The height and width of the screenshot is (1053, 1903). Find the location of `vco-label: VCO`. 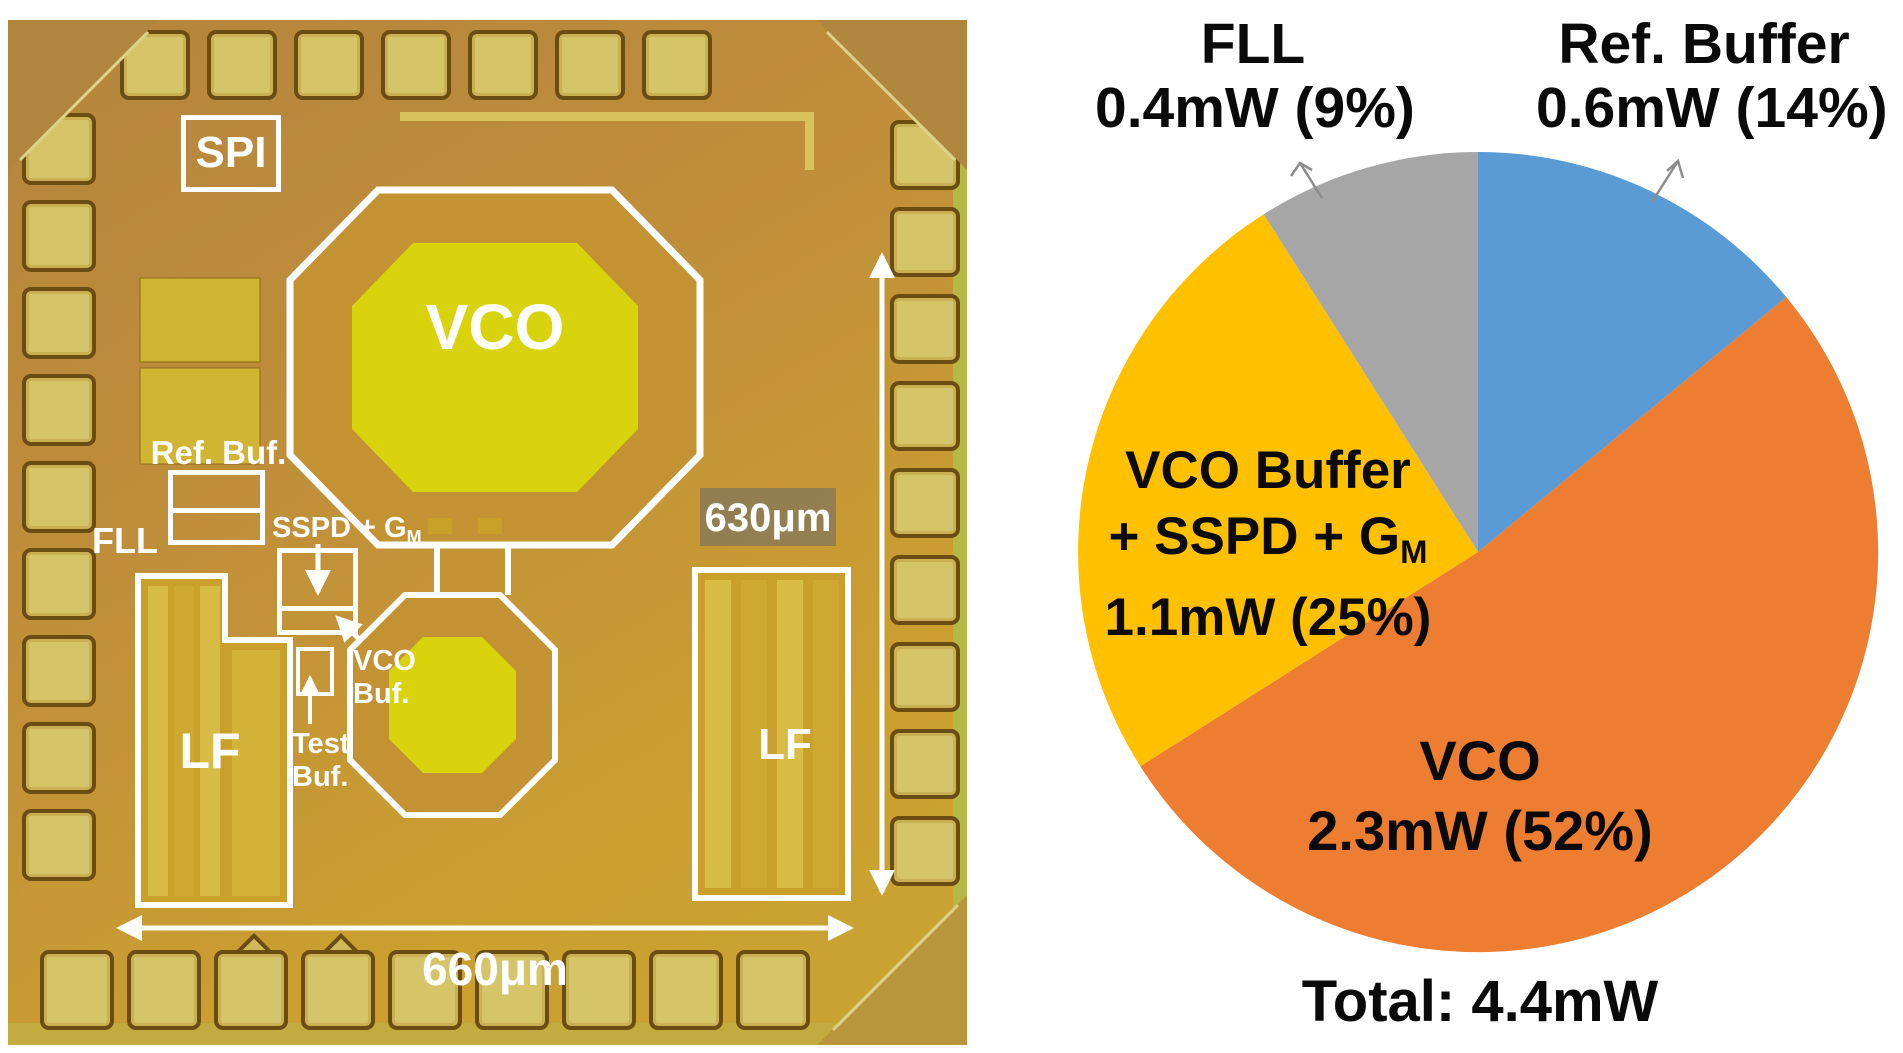

vco-label: VCO is located at coordinates (495, 327).